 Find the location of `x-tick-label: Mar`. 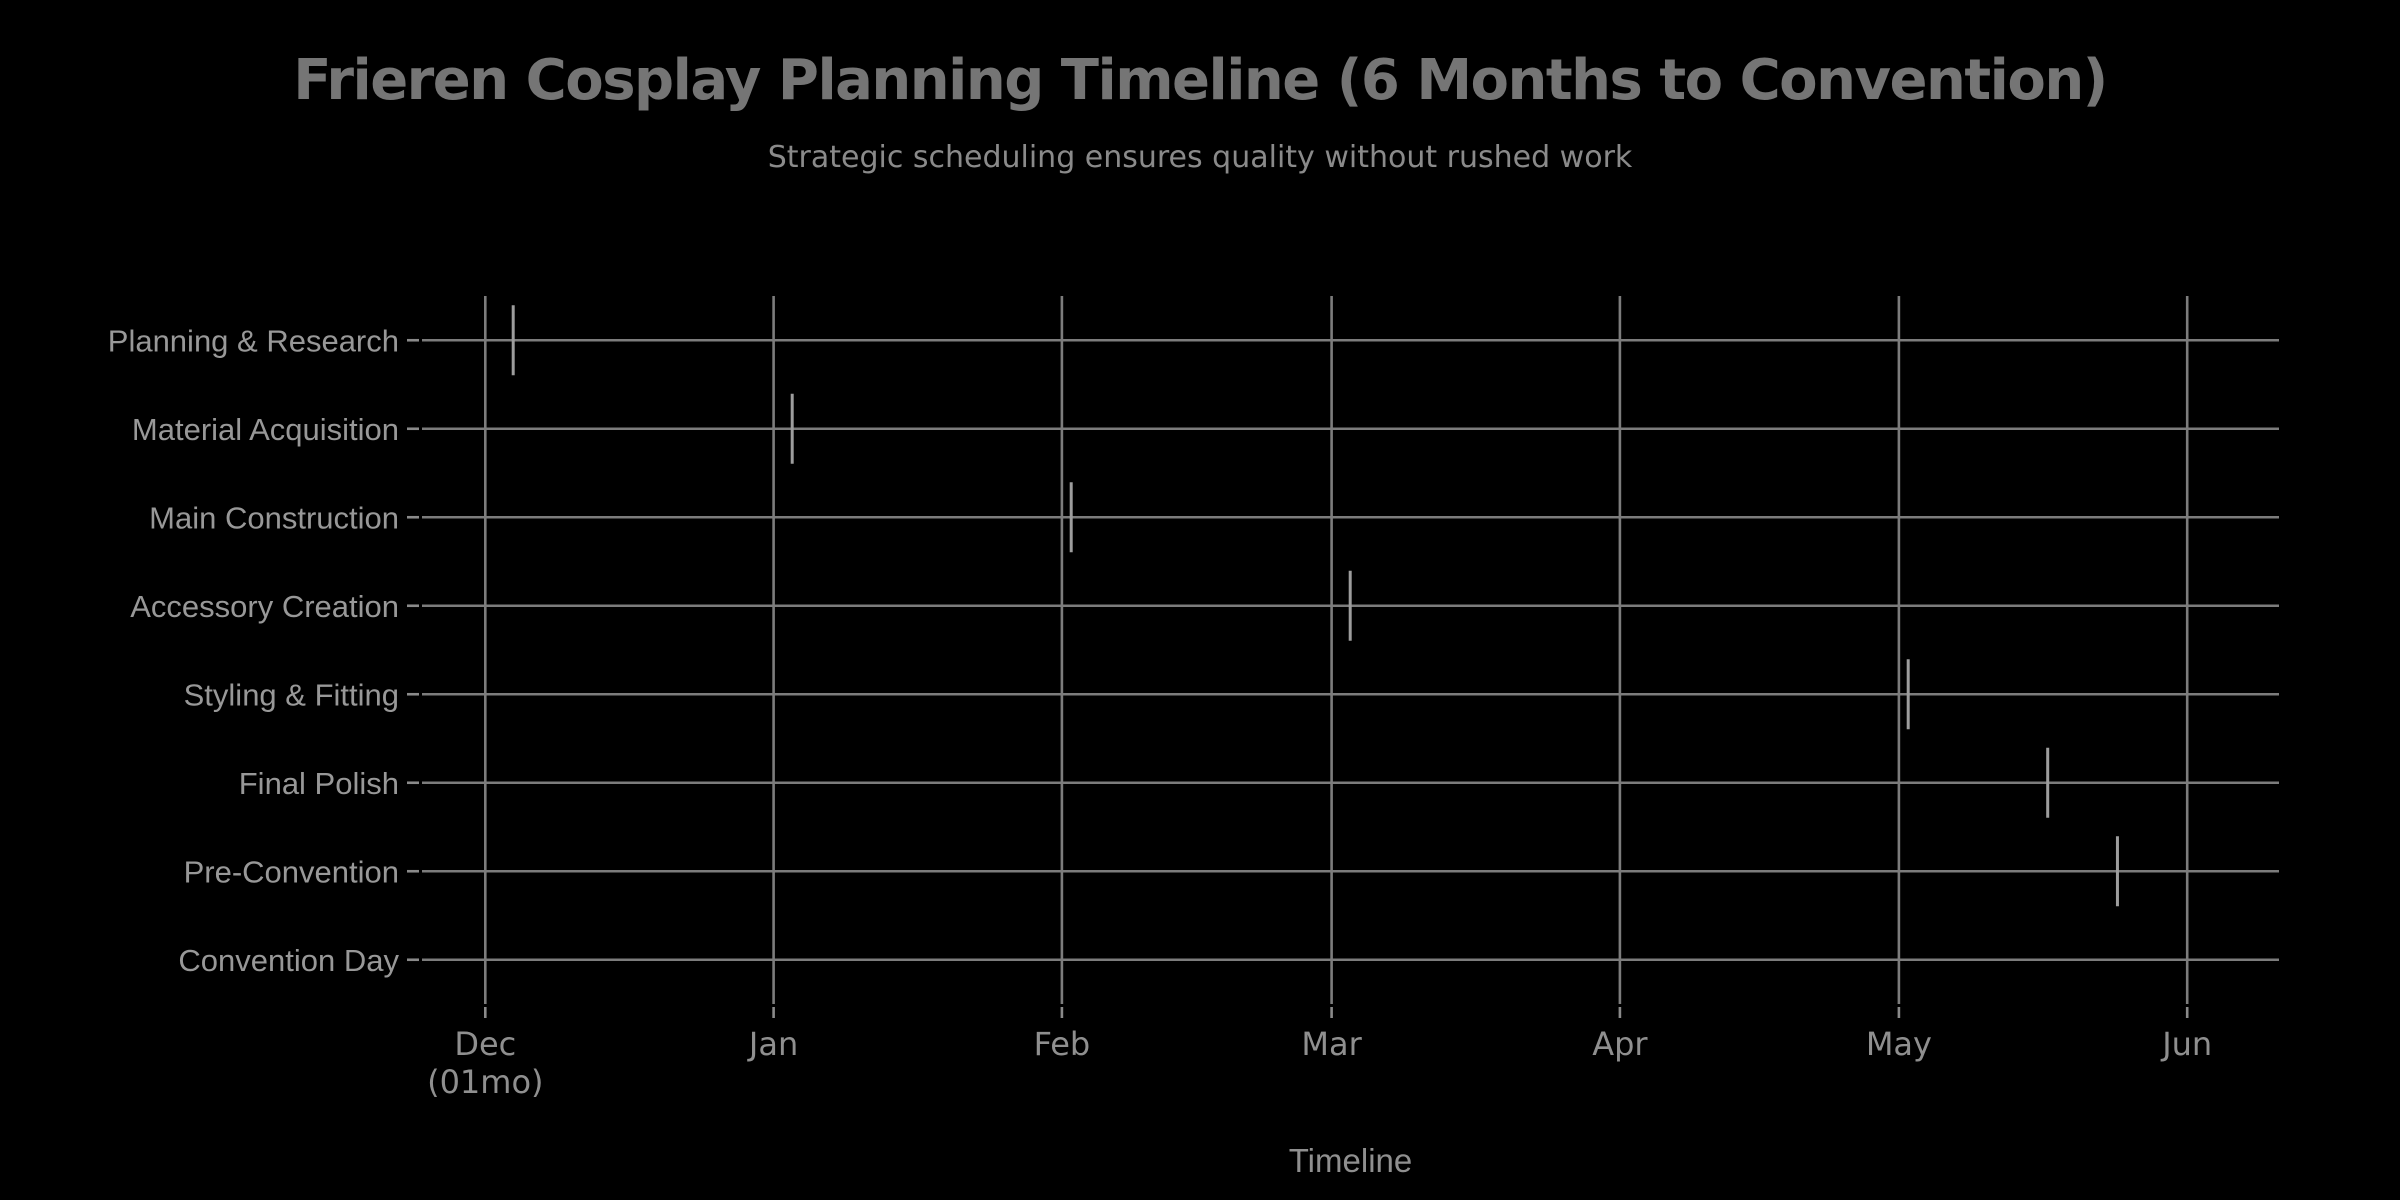

x-tick-label: Mar is located at coordinates (1331, 1044).